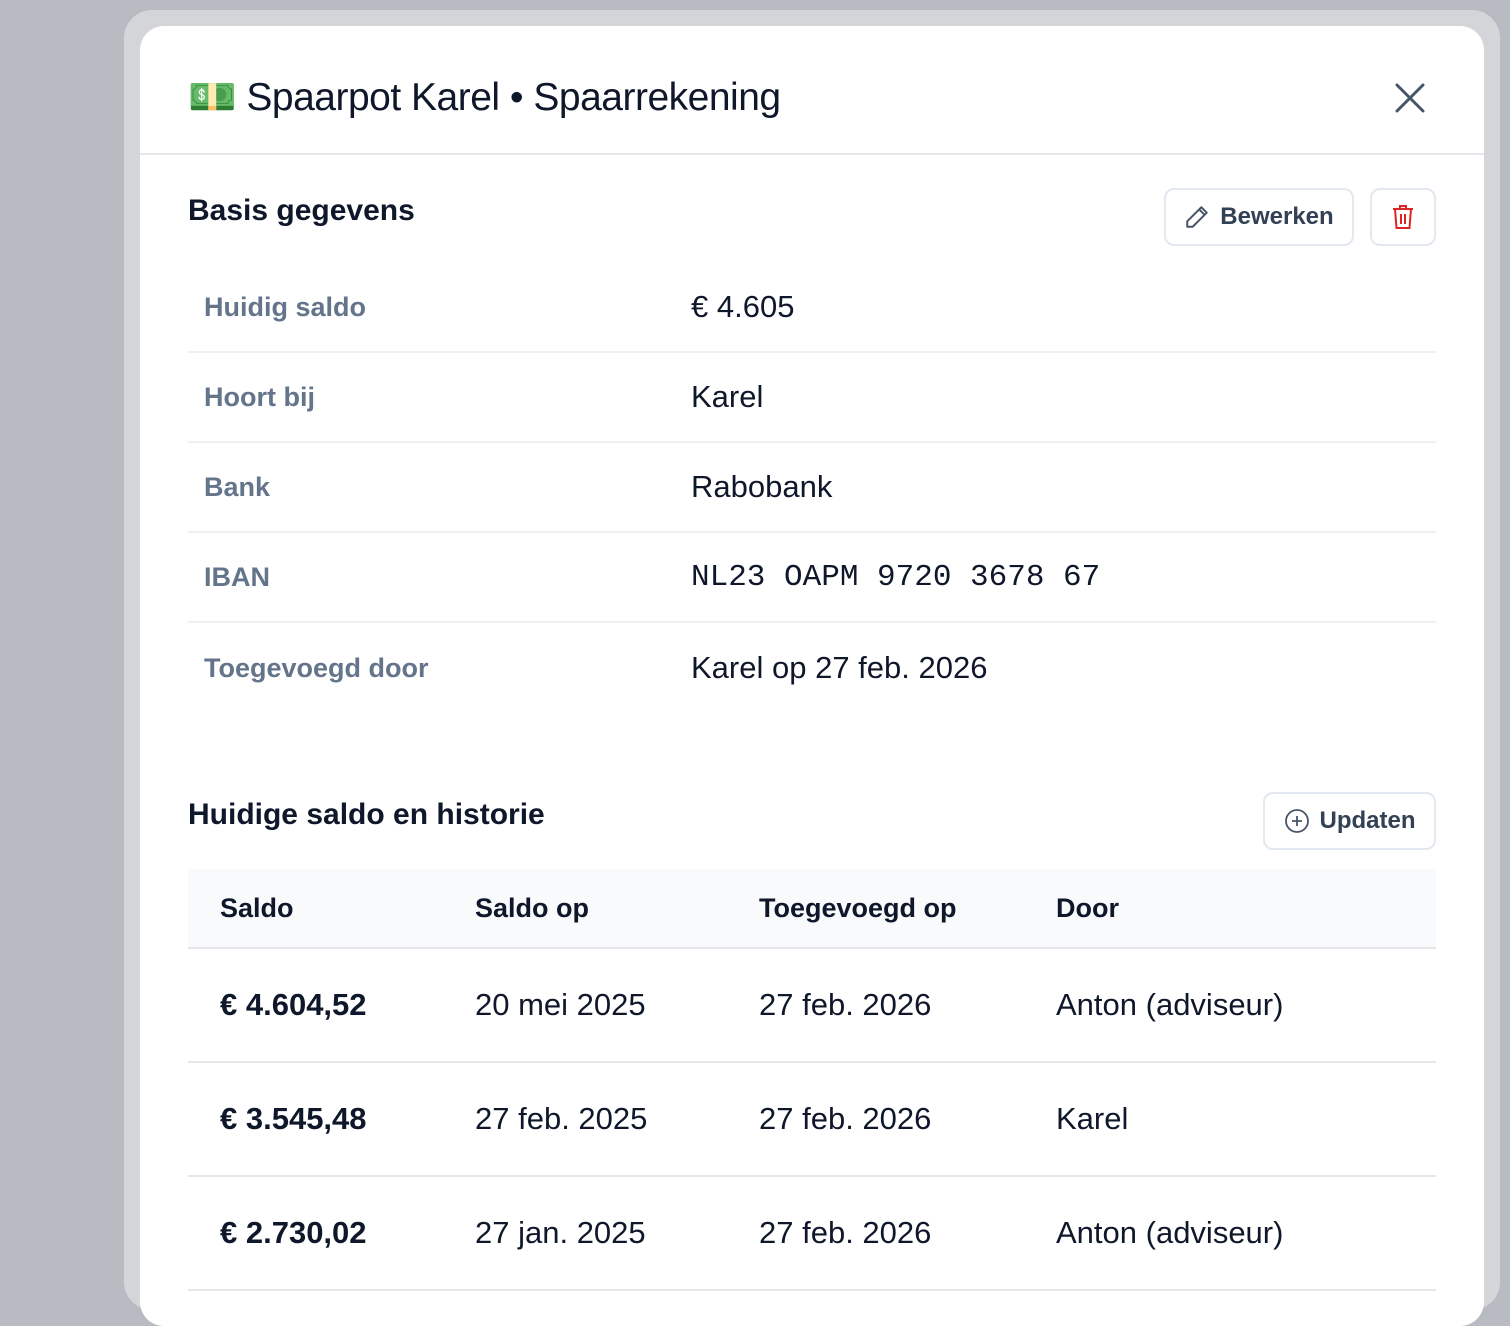 The height and width of the screenshot is (1326, 1510). What do you see at coordinates (1092, 1118) in the screenshot?
I see `table-cell: Karel` at bounding box center [1092, 1118].